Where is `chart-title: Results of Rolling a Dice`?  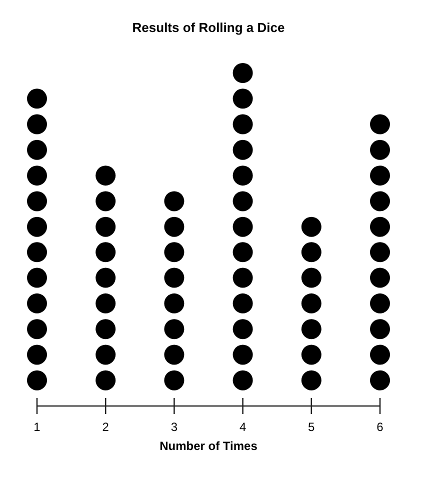 chart-title: Results of Rolling a Dice is located at coordinates (208, 27).